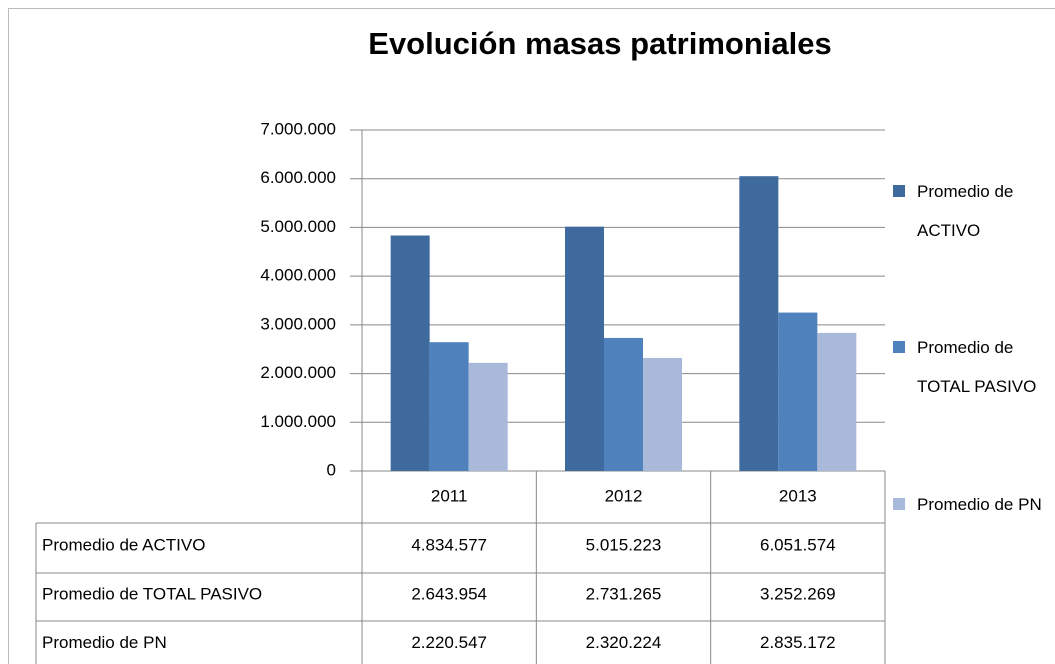 This screenshot has width=1055, height=664. I want to click on y-tick-label: 0, so click(331, 469).